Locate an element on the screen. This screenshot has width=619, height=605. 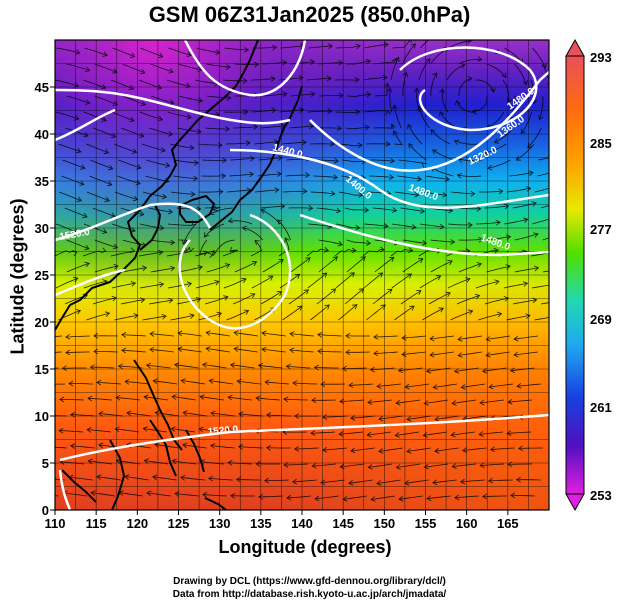
contour-label: 1520.0 is located at coordinates (75, 235).